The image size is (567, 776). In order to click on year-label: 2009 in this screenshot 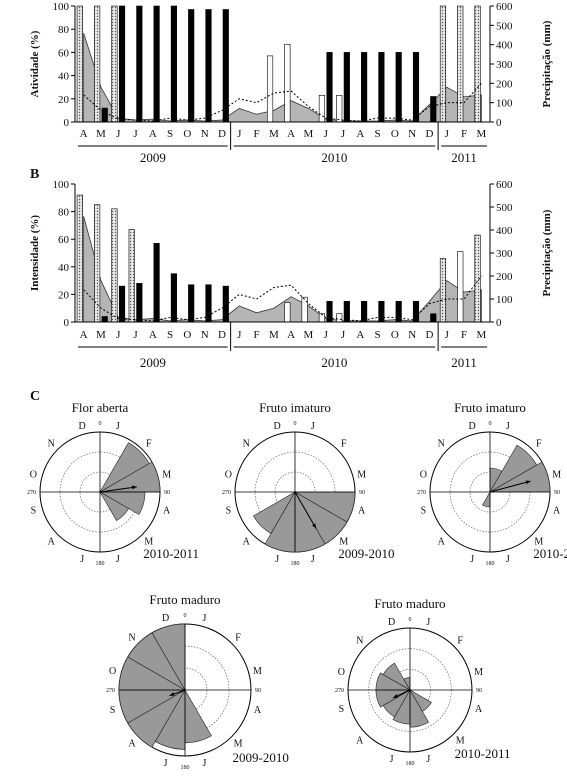, I will do `click(153, 362)`.